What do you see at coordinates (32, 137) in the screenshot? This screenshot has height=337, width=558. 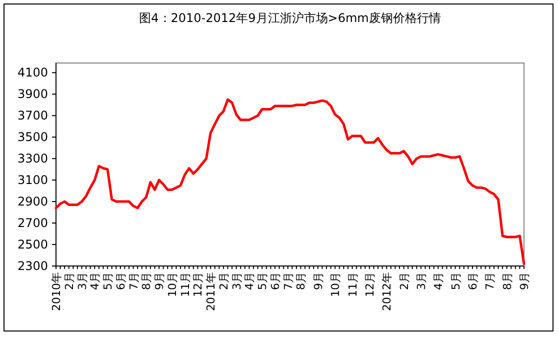 I see `y-tick-label: 3500` at bounding box center [32, 137].